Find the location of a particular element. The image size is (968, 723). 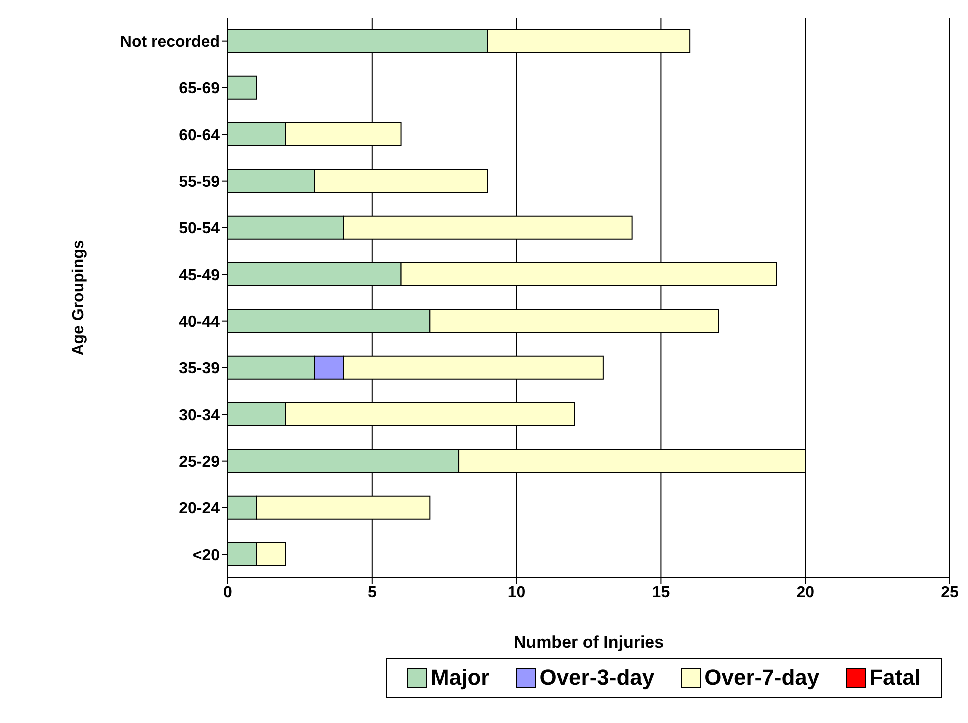

x-tick-label: 5 is located at coordinates (372, 593).